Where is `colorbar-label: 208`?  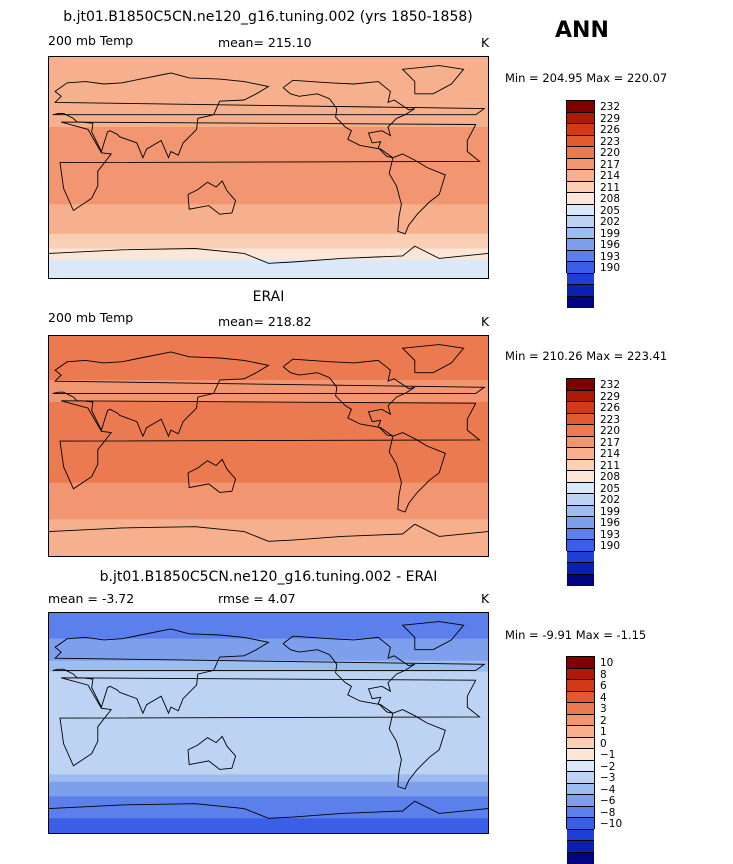 colorbar-label: 208 is located at coordinates (610, 199).